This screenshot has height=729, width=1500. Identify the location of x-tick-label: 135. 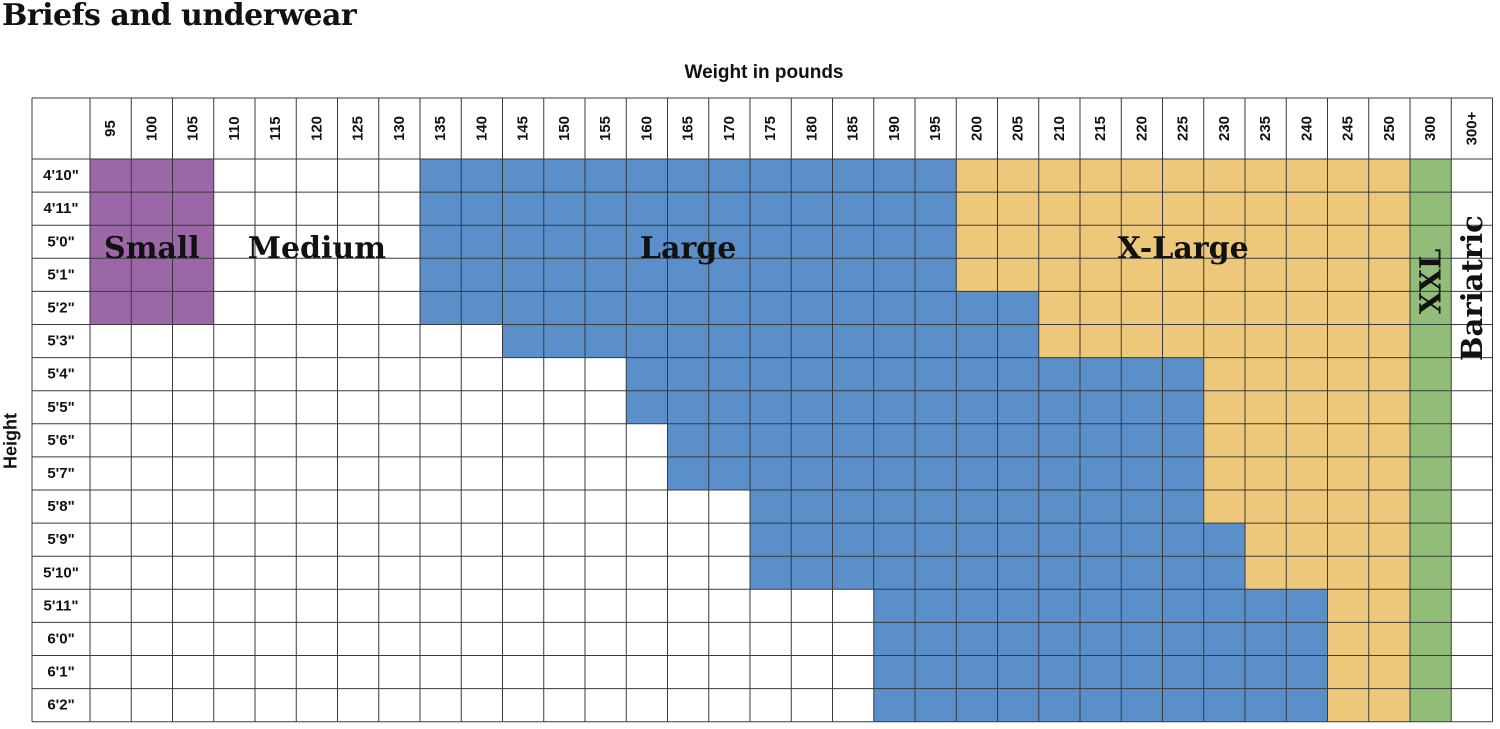
(440, 128).